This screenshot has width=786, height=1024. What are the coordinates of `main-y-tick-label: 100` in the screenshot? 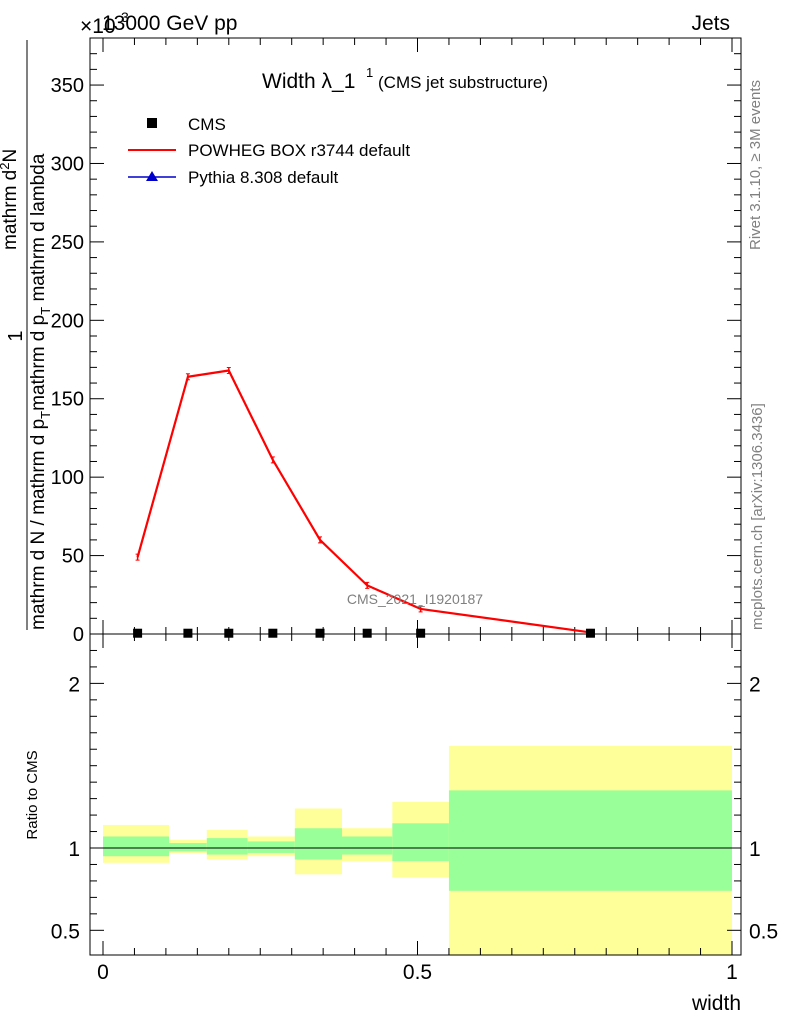 It's located at (67, 478).